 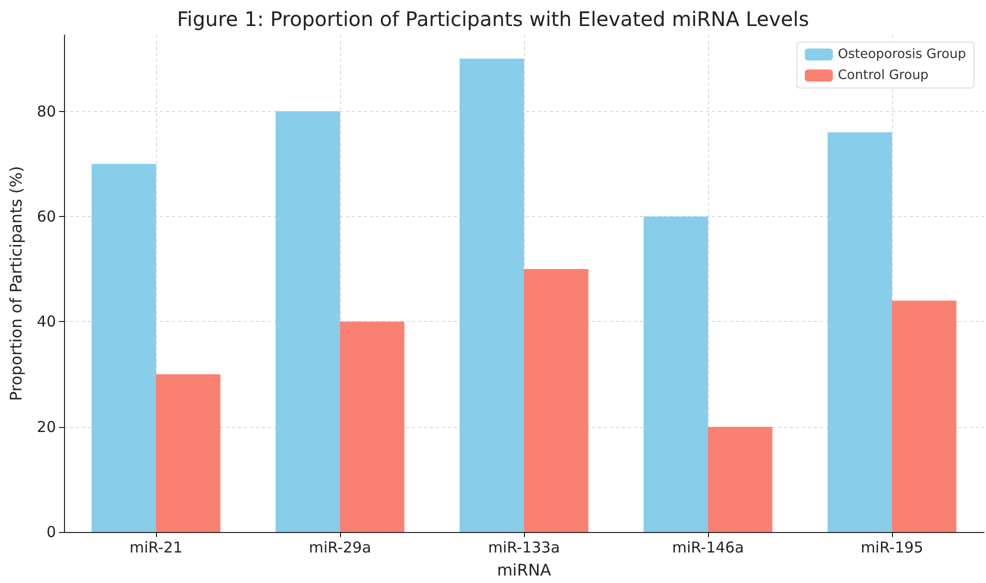 What do you see at coordinates (524, 547) in the screenshot?
I see `x-tick-label: miR-133a` at bounding box center [524, 547].